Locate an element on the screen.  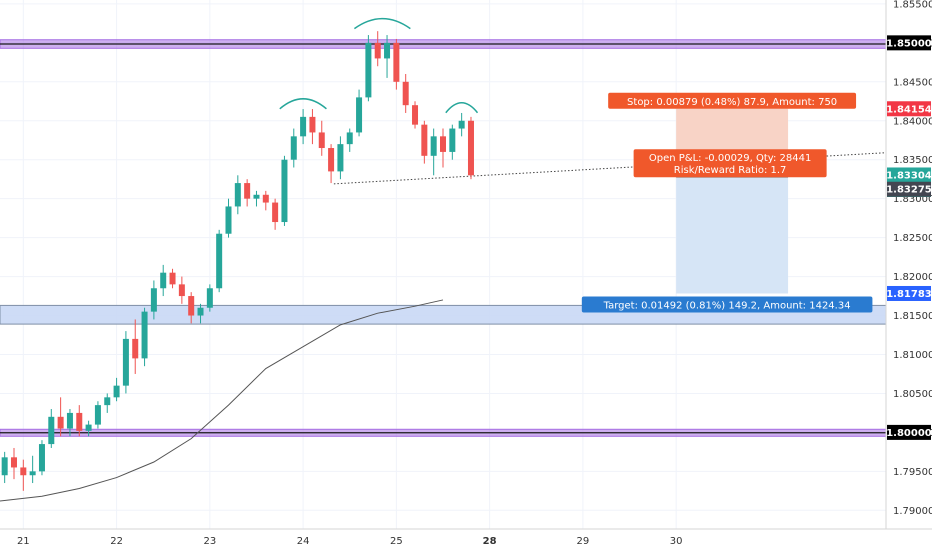
y-tick-label: 1.81000 is located at coordinates (912, 355).